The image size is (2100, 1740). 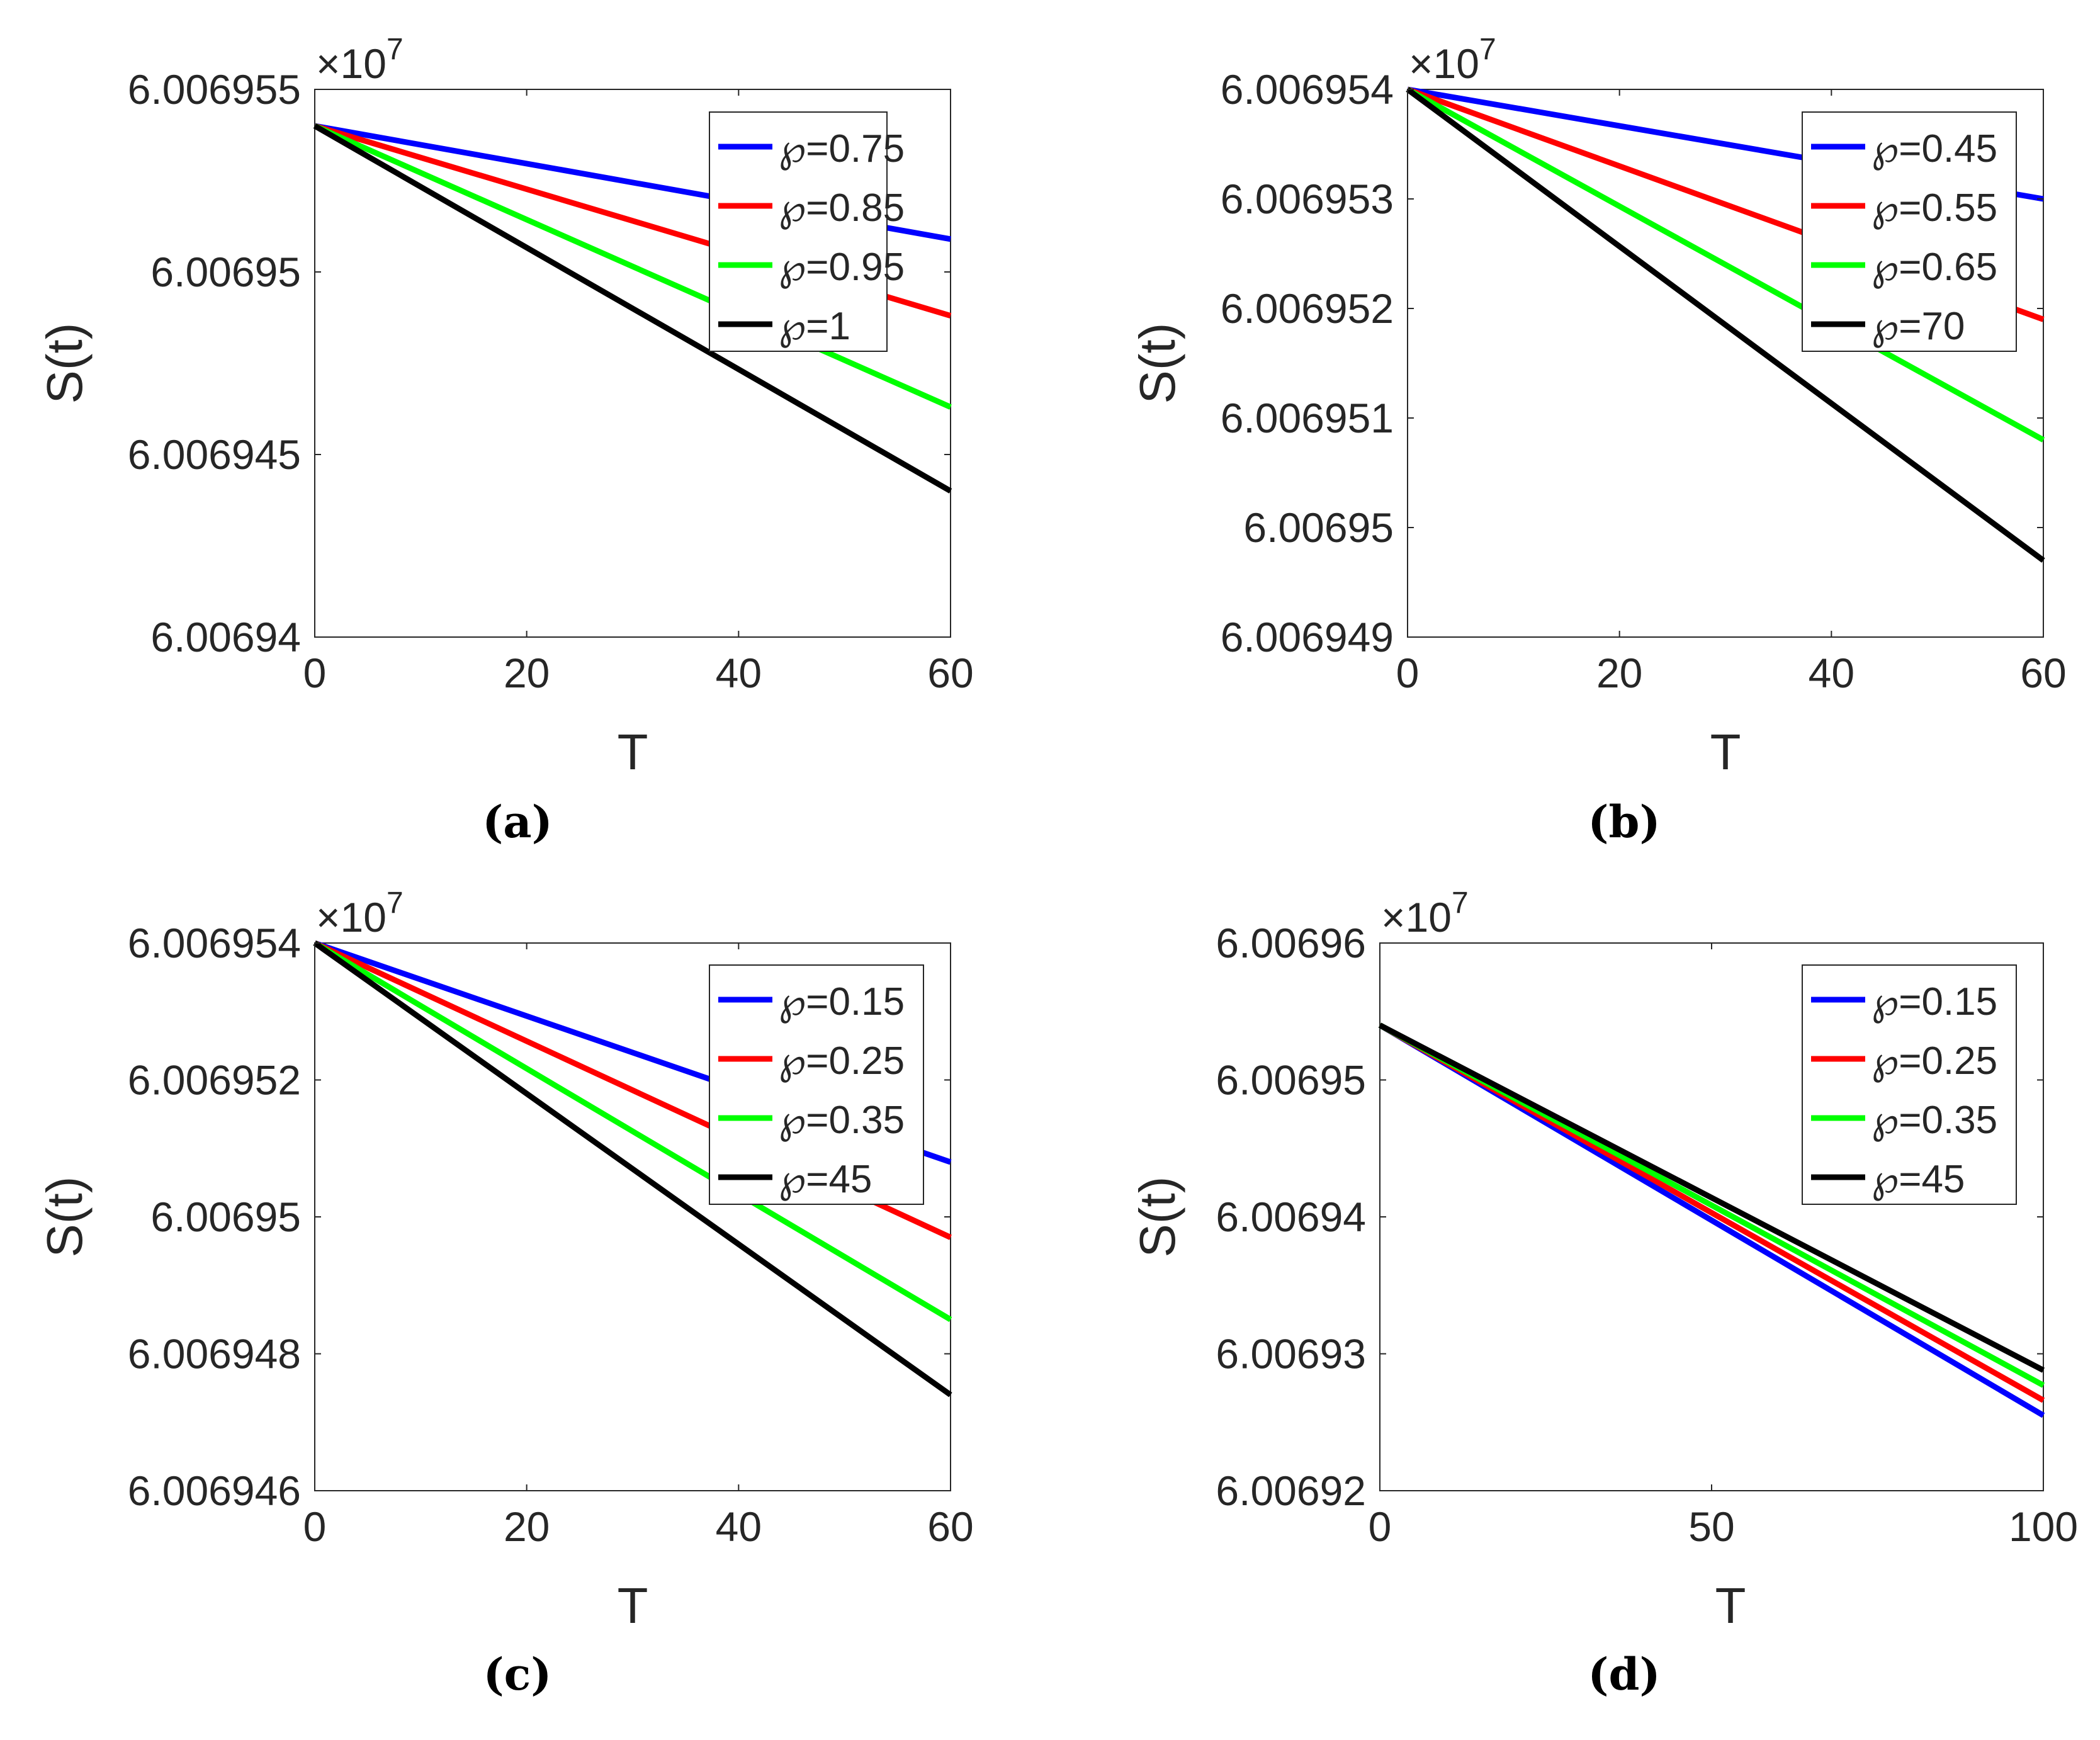 I want to click on legend-entry-label: ℘=0.65, so click(x=1934, y=267).